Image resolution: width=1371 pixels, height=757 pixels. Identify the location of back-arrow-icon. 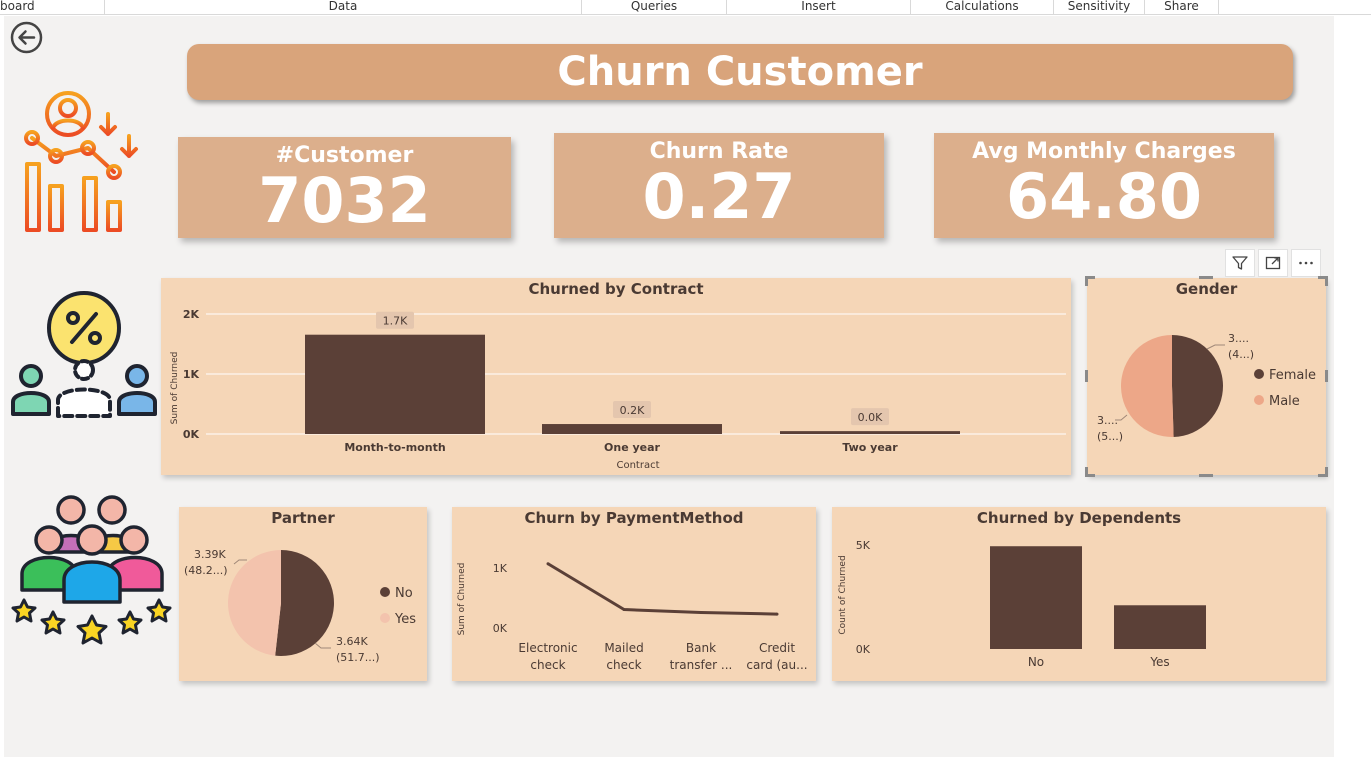
(26, 37).